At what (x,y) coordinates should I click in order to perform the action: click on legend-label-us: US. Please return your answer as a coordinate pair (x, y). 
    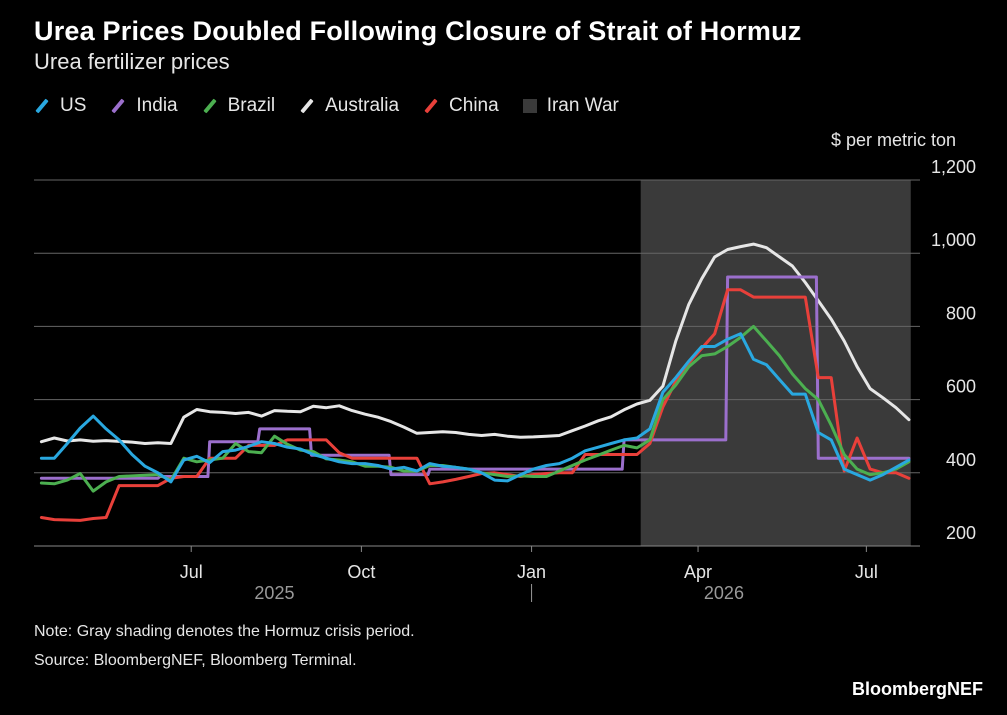
    Looking at the image, I should click on (73, 105).